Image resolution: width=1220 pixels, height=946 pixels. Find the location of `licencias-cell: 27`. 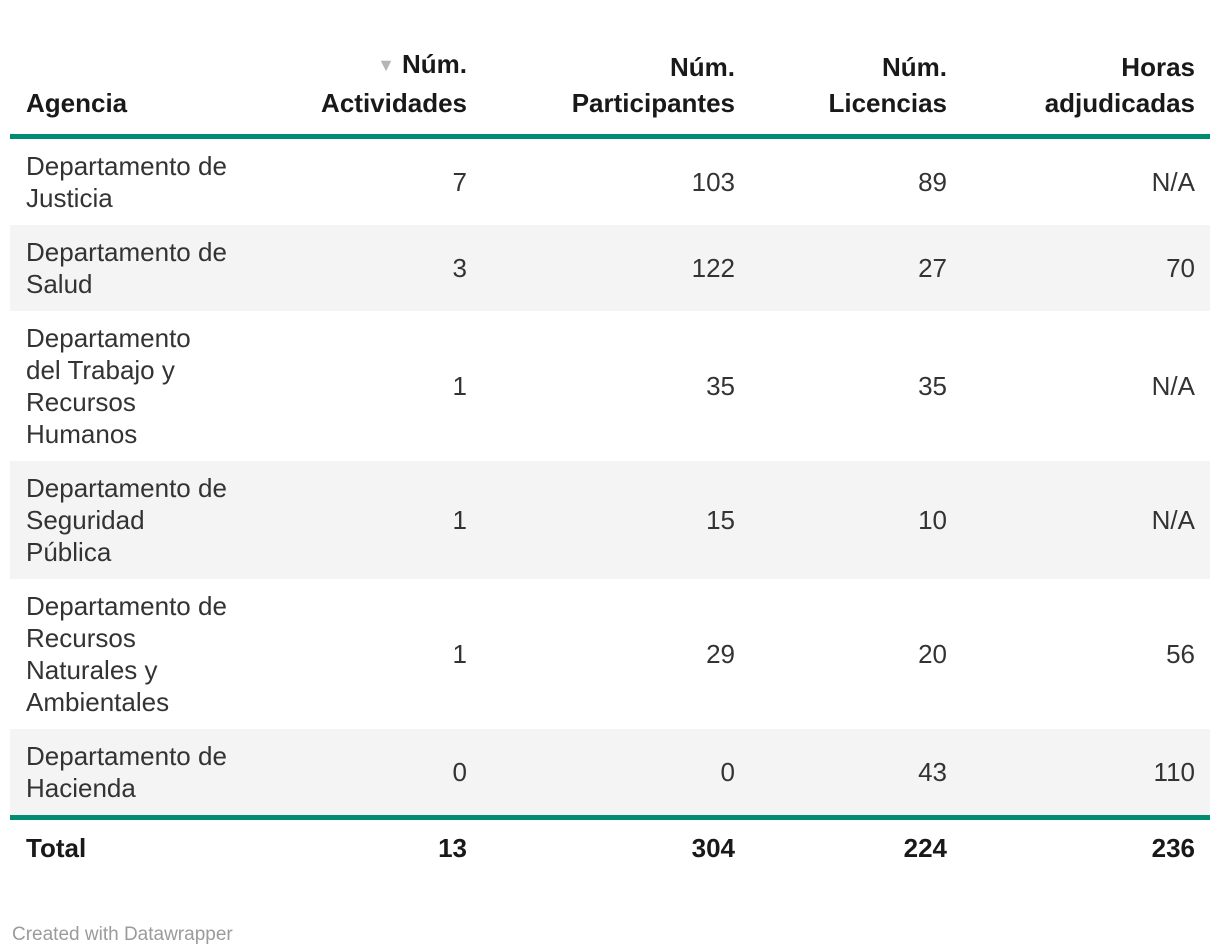

licencias-cell: 27 is located at coordinates (841, 268).